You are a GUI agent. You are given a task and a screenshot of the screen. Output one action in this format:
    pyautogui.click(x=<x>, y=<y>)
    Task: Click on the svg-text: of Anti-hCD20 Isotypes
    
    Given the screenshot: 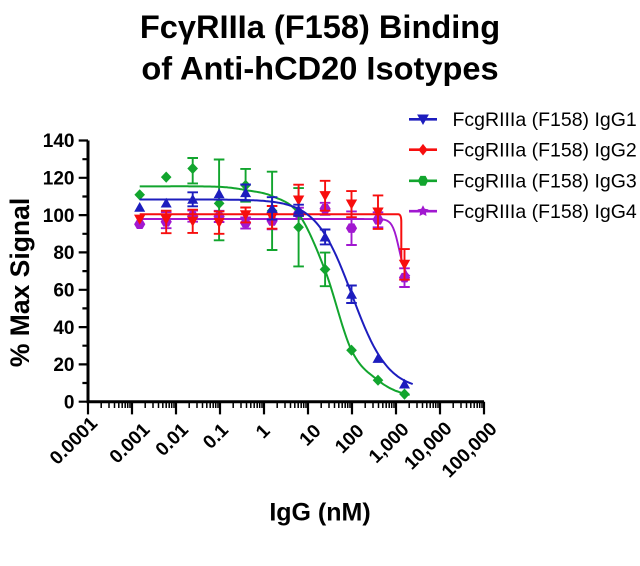 What is the action you would take?
    pyautogui.click(x=319, y=68)
    